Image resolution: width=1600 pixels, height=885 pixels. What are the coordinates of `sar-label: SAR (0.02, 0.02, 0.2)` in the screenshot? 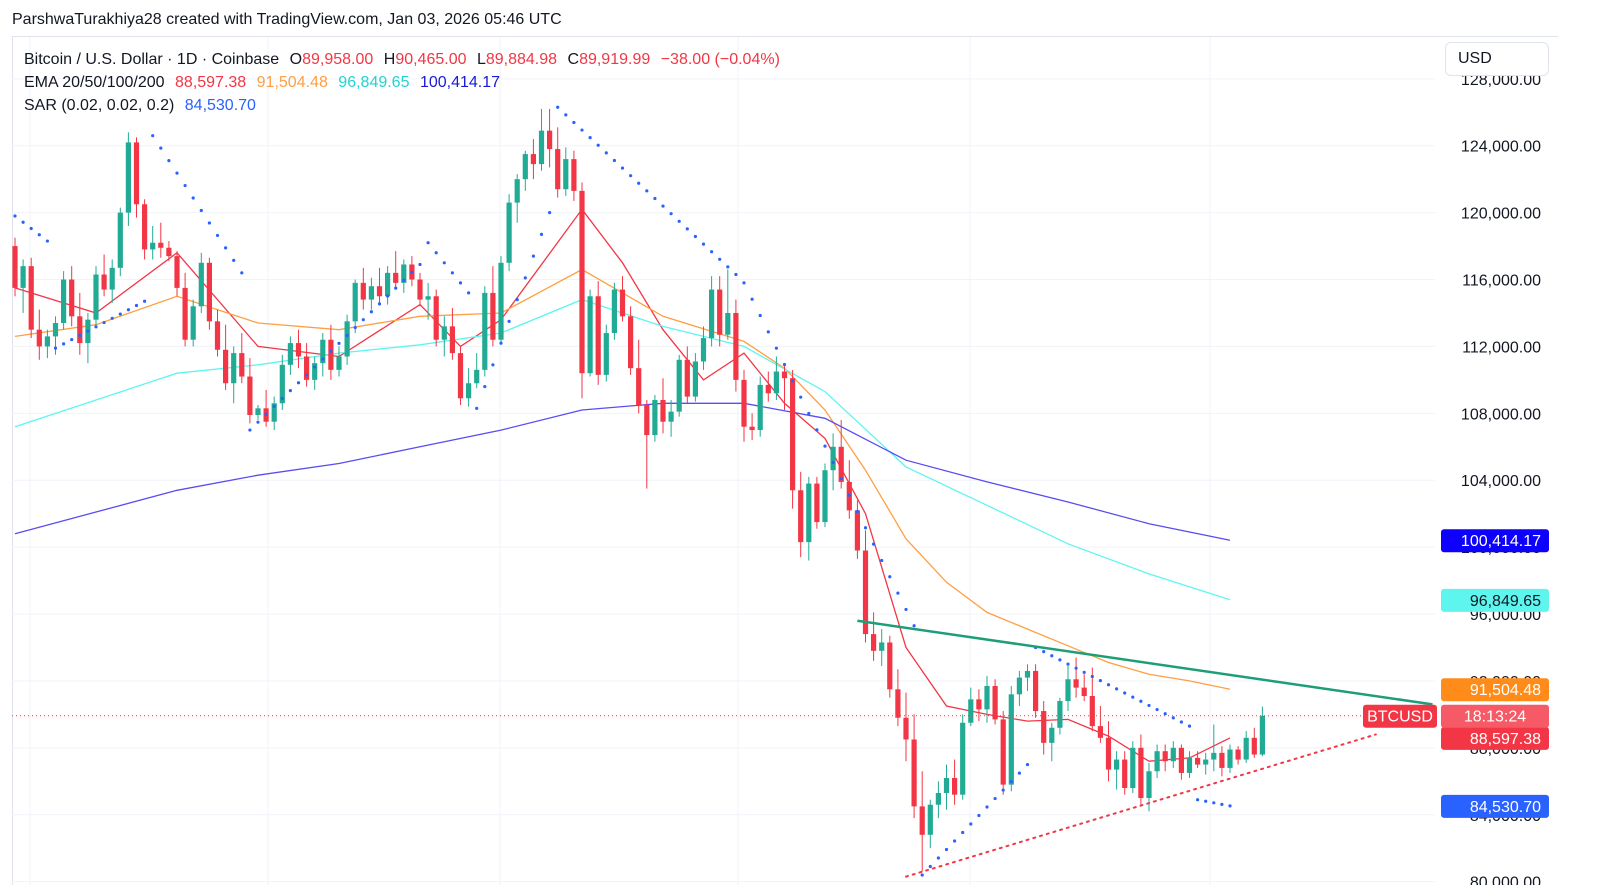 It's located at (99, 105).